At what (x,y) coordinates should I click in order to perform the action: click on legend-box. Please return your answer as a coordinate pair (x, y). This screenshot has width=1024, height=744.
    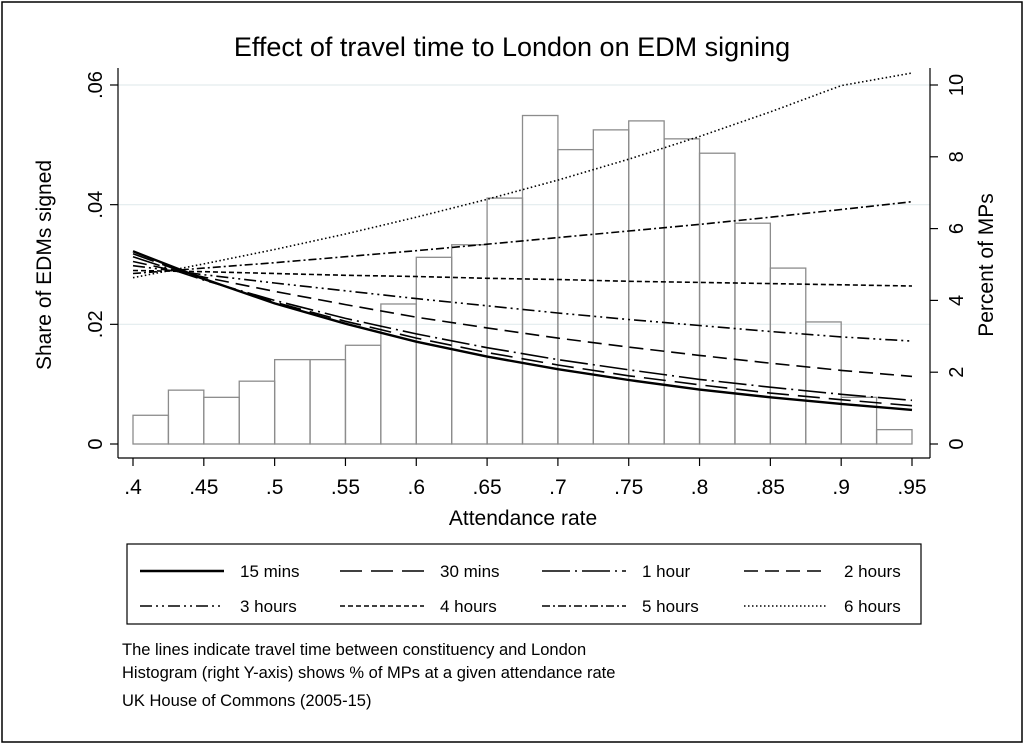
    Looking at the image, I should click on (524, 584).